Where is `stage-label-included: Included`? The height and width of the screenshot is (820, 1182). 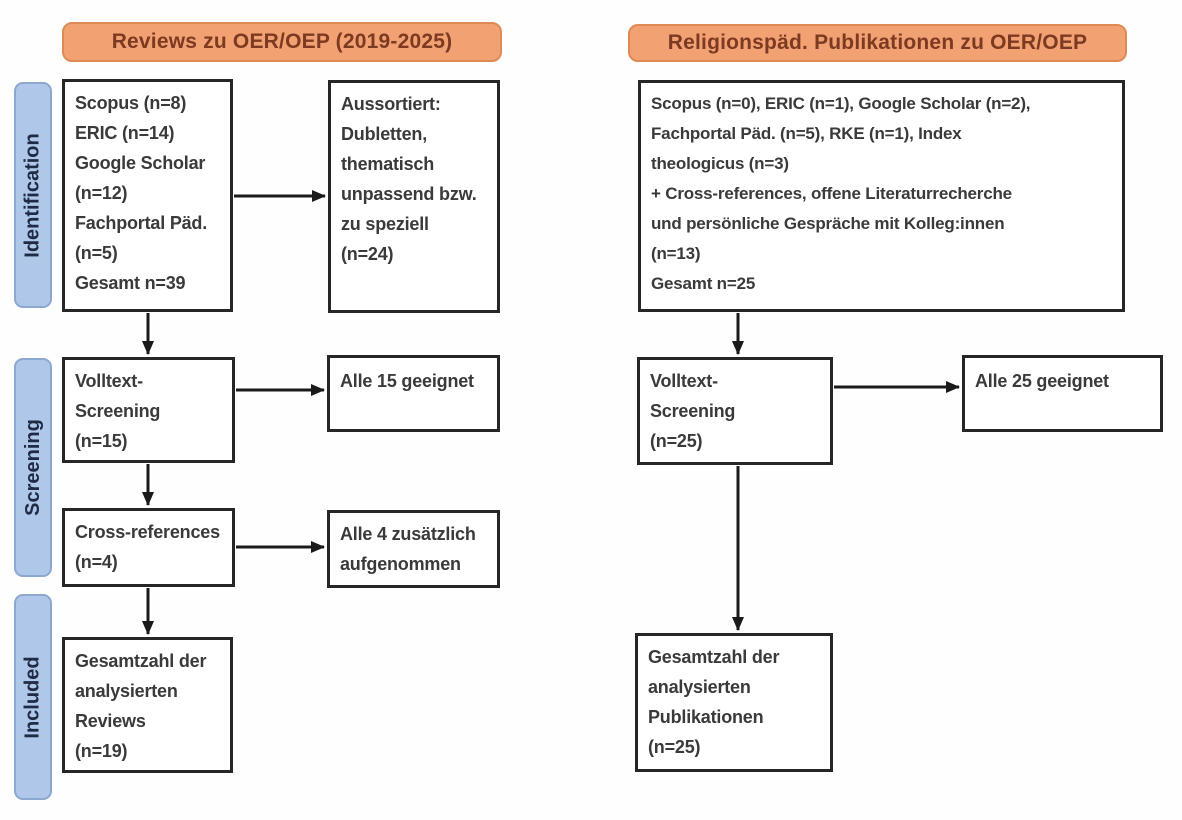 stage-label-included: Included is located at coordinates (33, 697).